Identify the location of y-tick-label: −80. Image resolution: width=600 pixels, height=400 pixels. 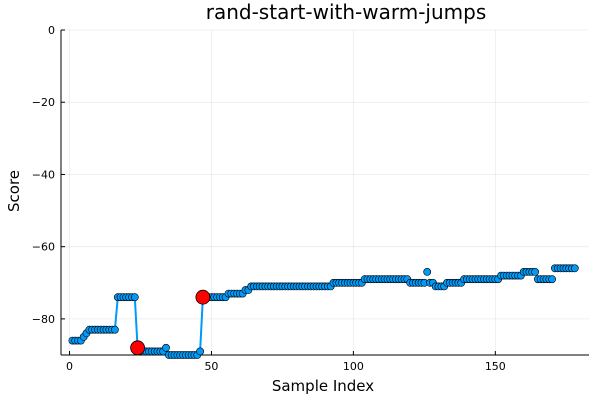
(43, 319).